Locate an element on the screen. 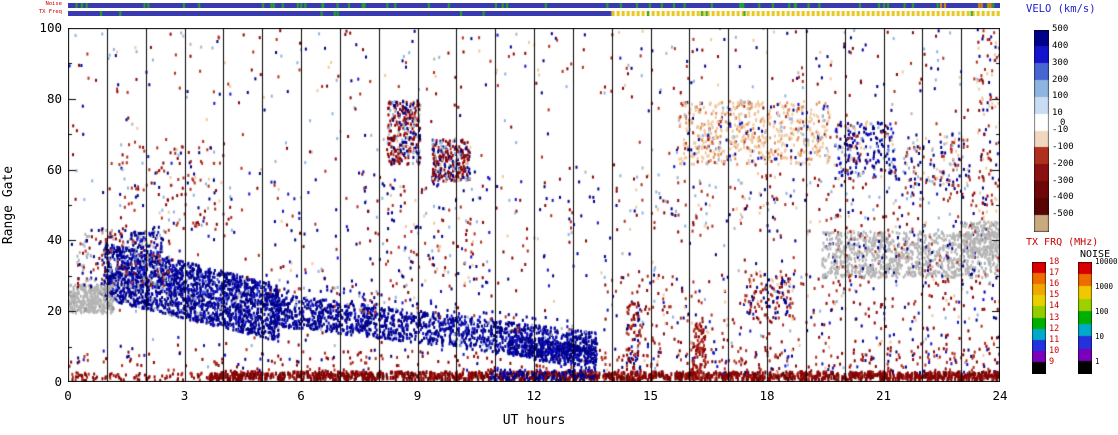 Image resolution: width=1118 pixels, height=435 pixels. noise-colorbar-title: NOISE is located at coordinates (1095, 254).